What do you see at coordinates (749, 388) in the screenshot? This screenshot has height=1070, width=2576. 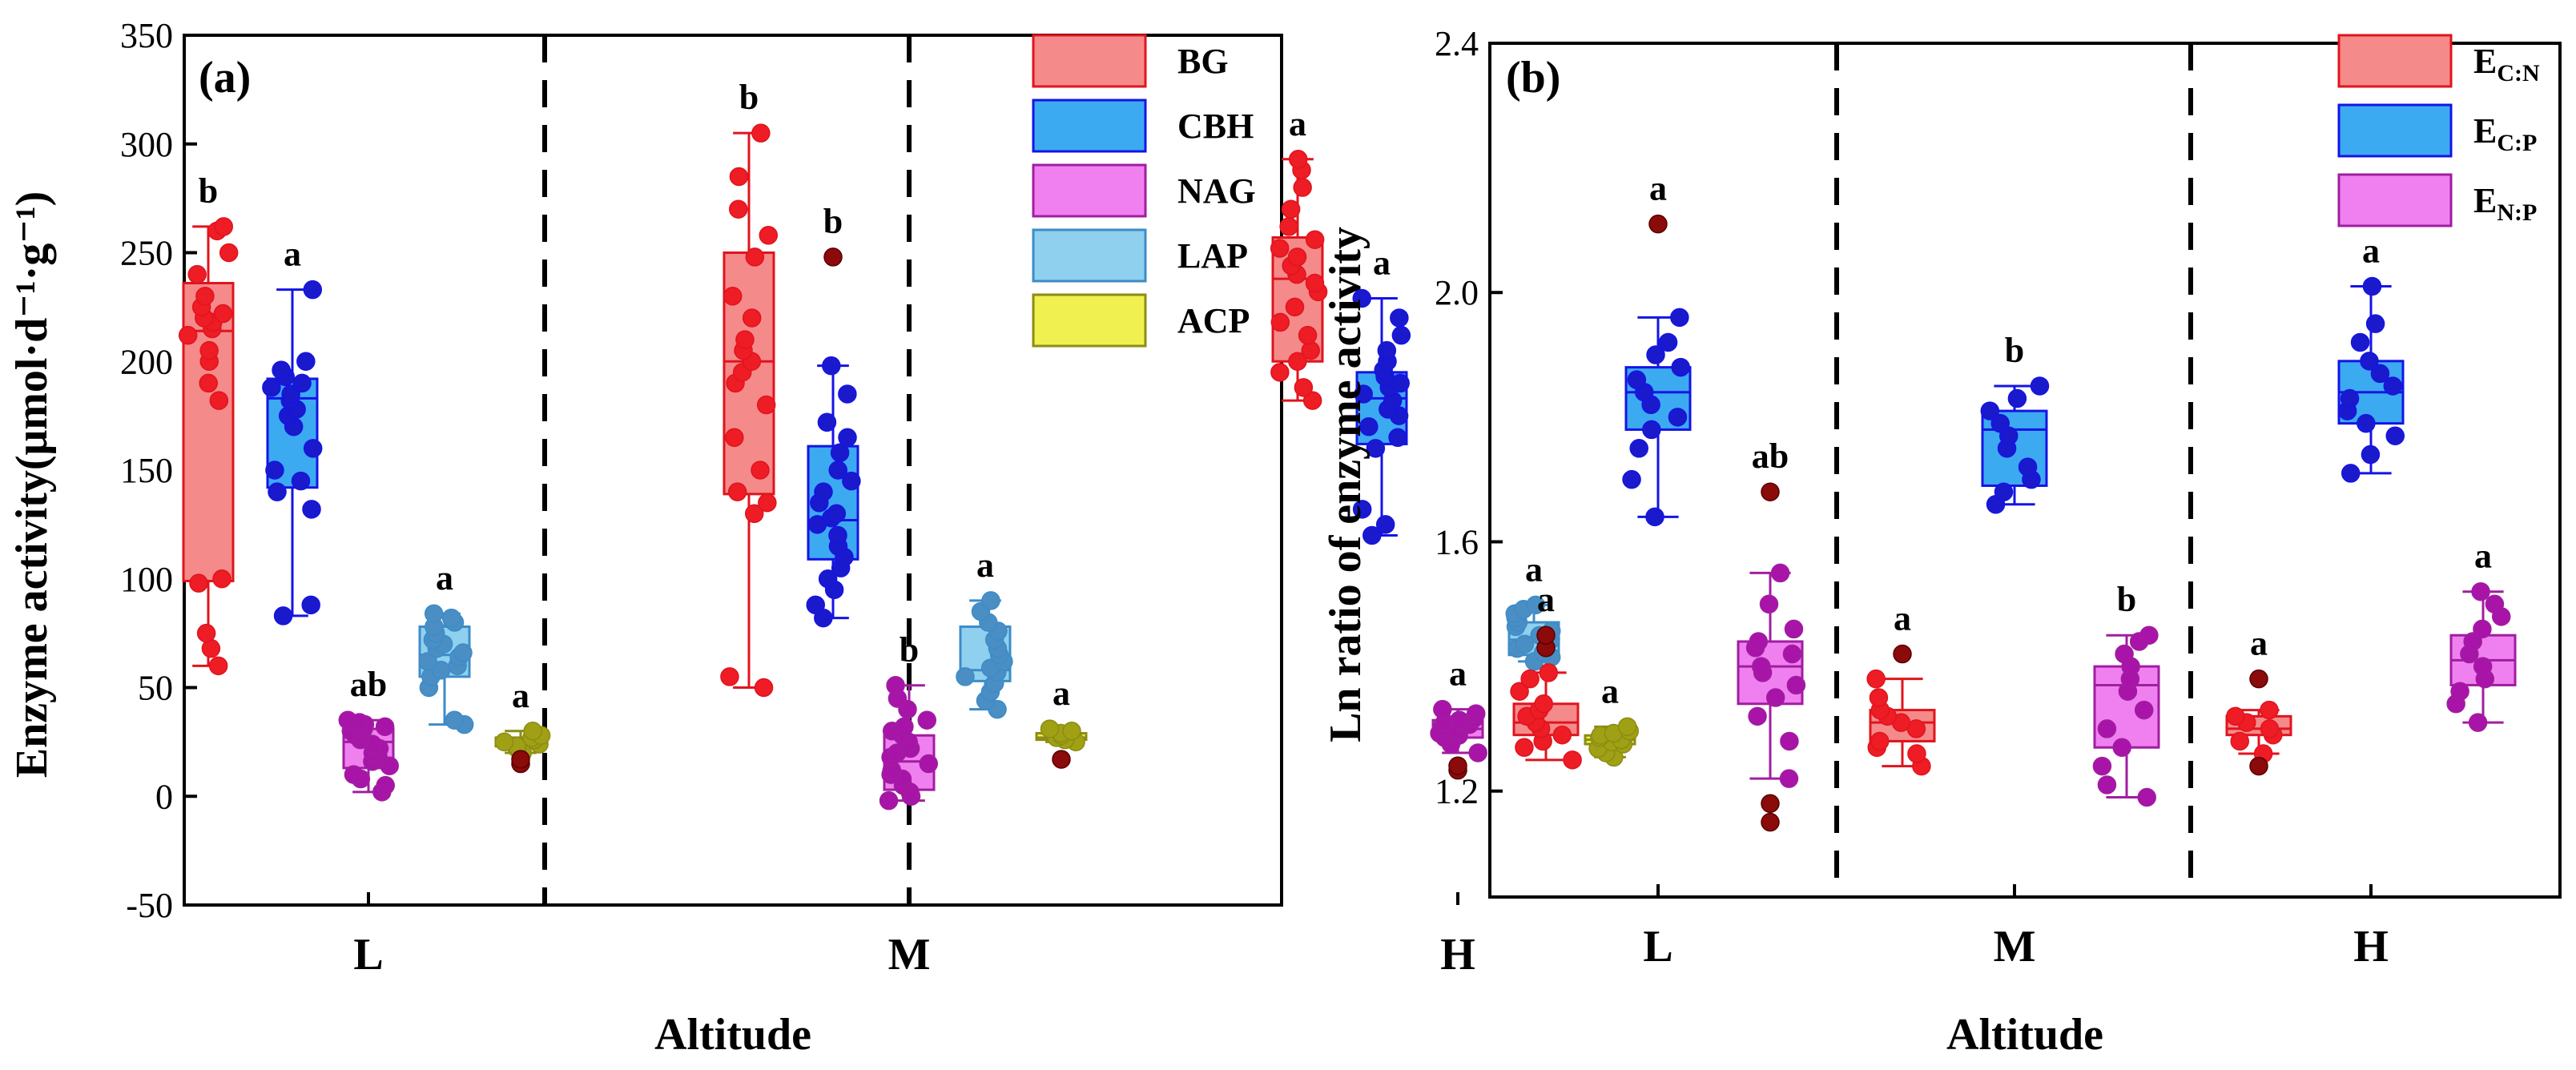 I see `box-bg-M: b` at bounding box center [749, 388].